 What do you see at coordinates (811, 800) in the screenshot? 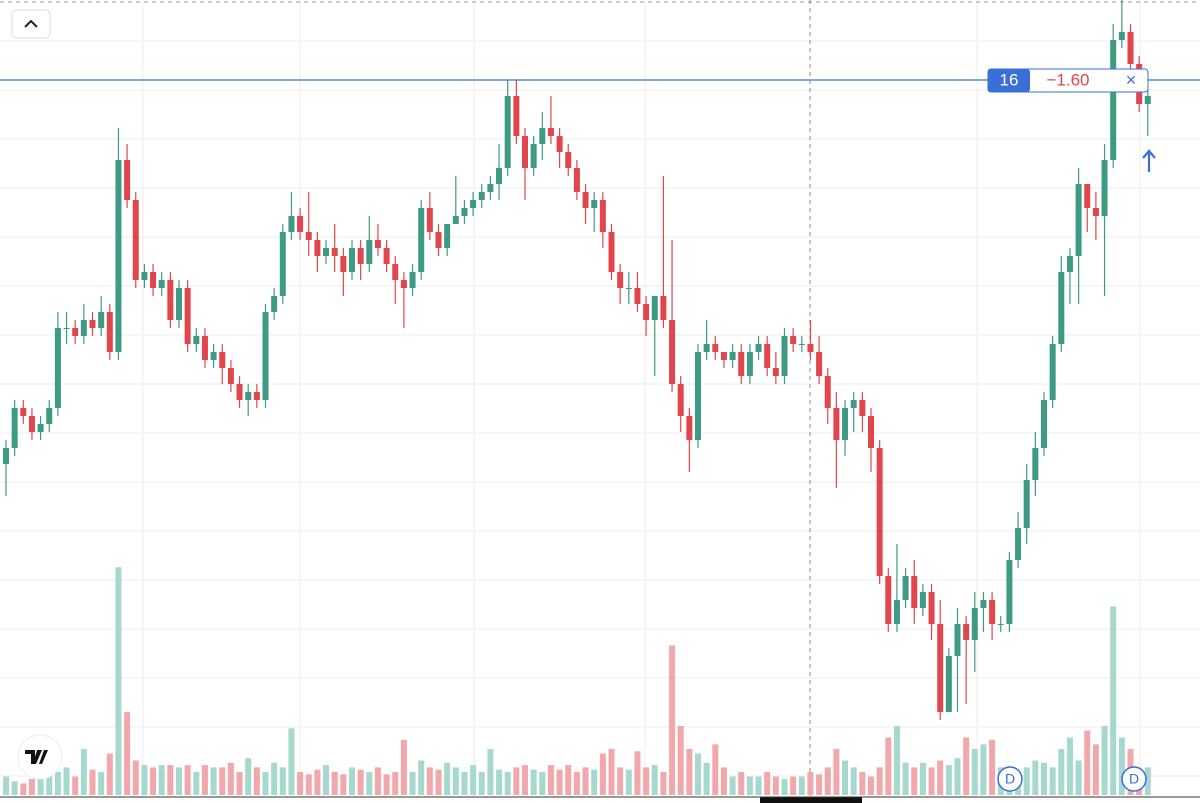
I see `scroll-thumb` at bounding box center [811, 800].